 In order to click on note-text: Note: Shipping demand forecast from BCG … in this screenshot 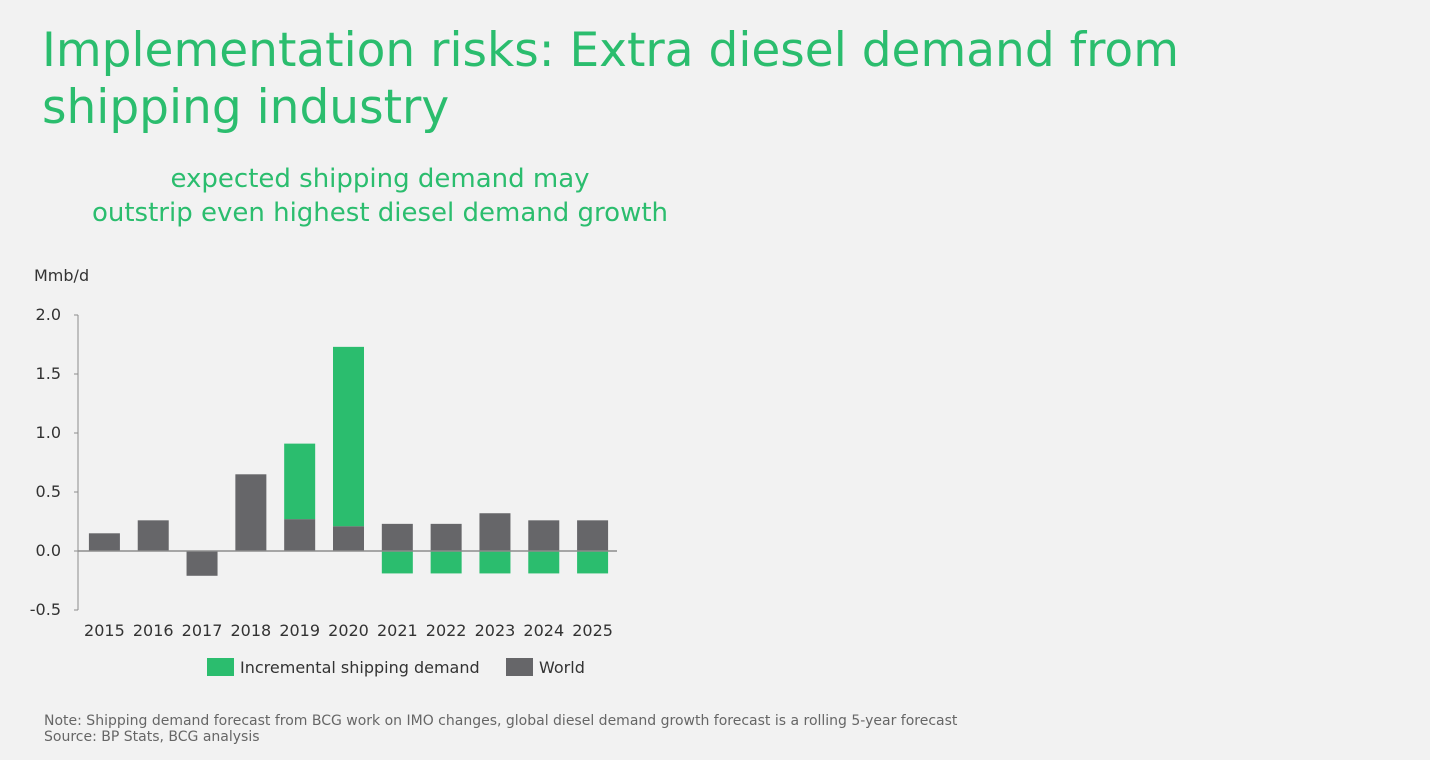, I will do `click(501, 721)`.